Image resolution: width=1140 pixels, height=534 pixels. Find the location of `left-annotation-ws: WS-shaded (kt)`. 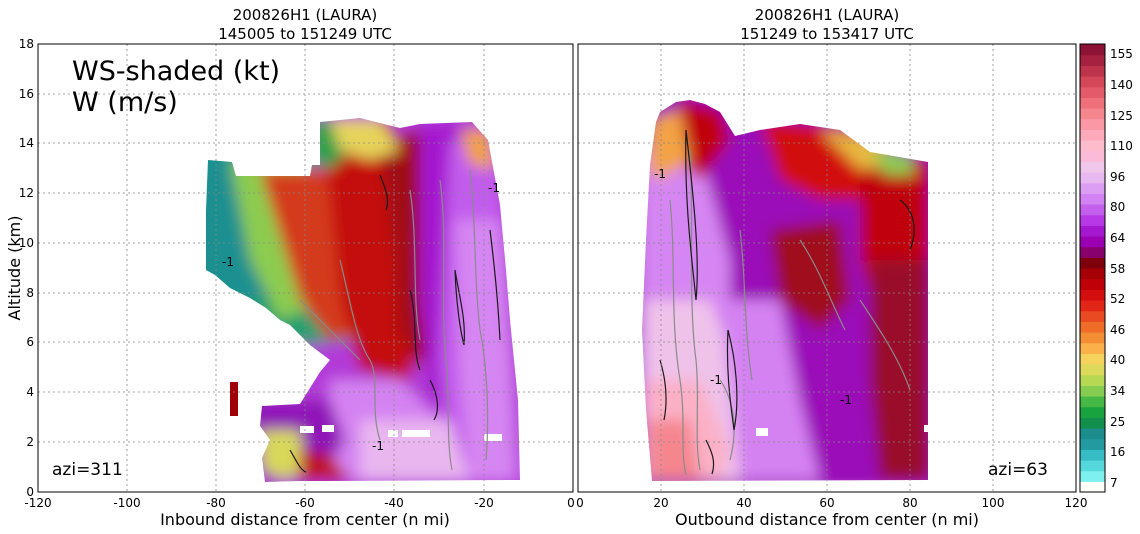

left-annotation-ws: WS-shaded (kt) is located at coordinates (176, 71).